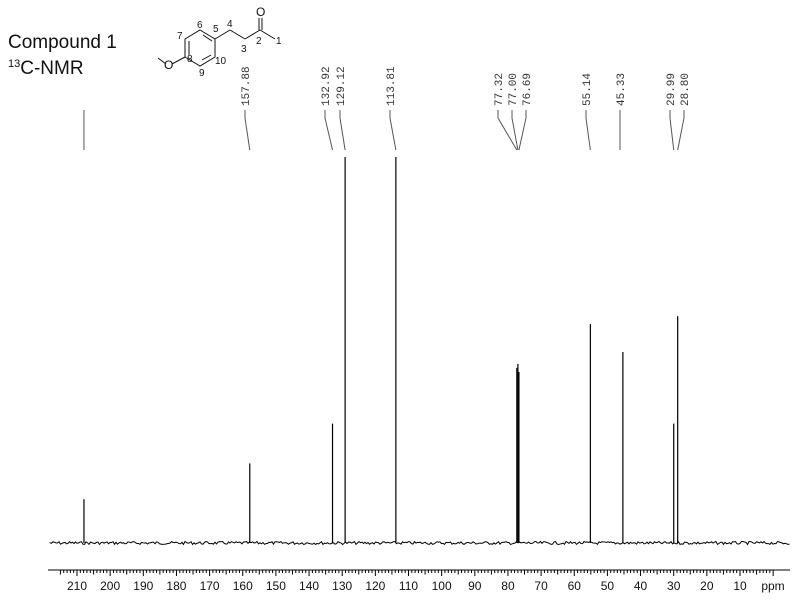 The image size is (806, 605). What do you see at coordinates (500, 89) in the screenshot?
I see `peak-label-77-32: 77.32` at bounding box center [500, 89].